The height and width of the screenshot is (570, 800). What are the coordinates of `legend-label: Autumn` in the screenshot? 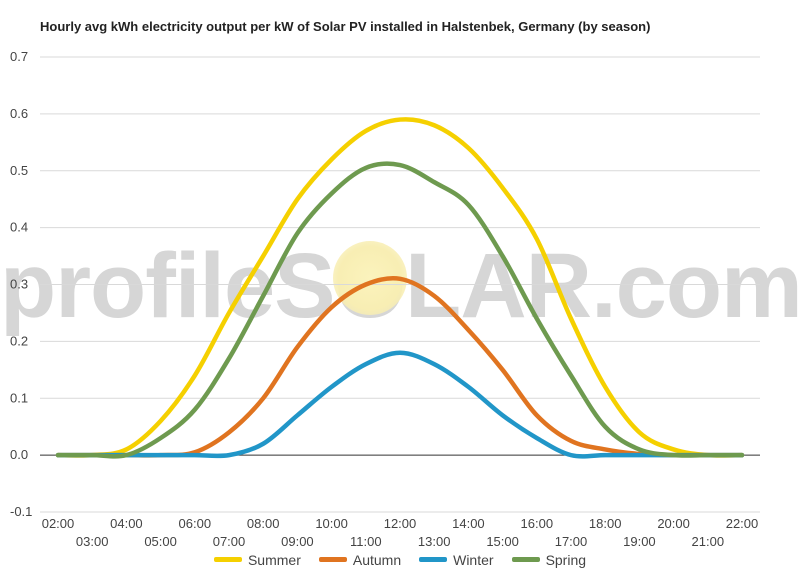 It's located at (377, 559).